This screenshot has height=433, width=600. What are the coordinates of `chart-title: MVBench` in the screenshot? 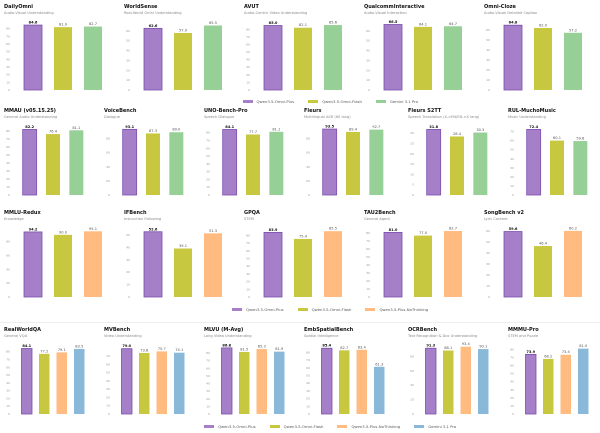 It's located at (117, 330).